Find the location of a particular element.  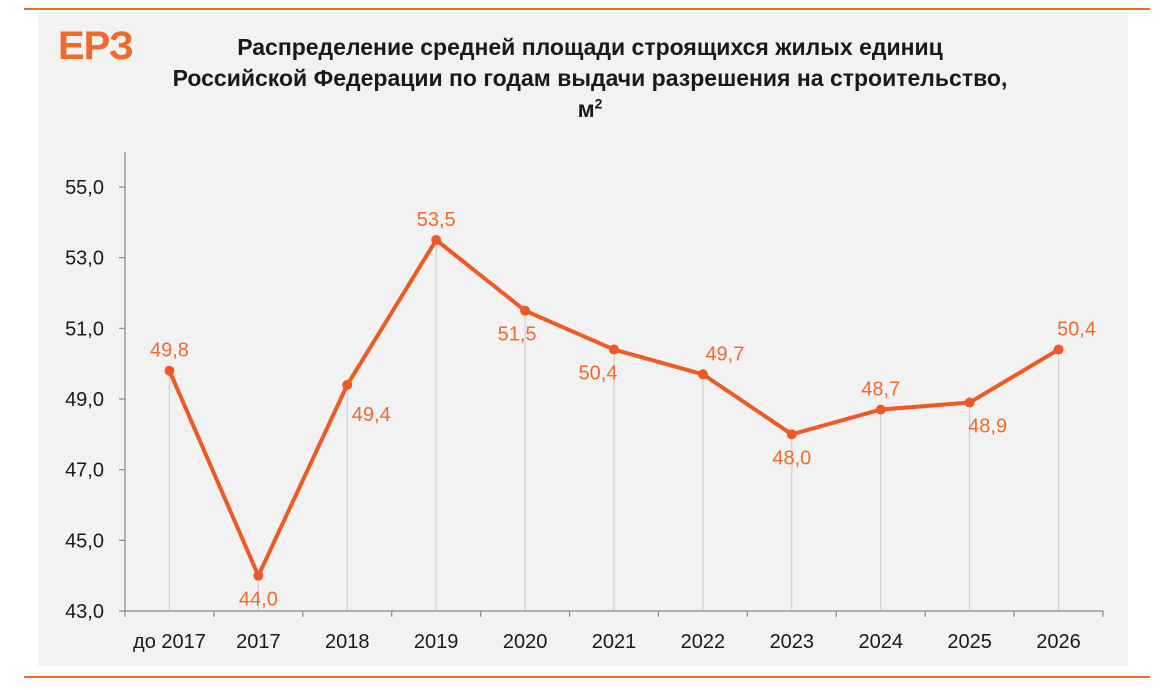

bottom-rule is located at coordinates (587, 677).